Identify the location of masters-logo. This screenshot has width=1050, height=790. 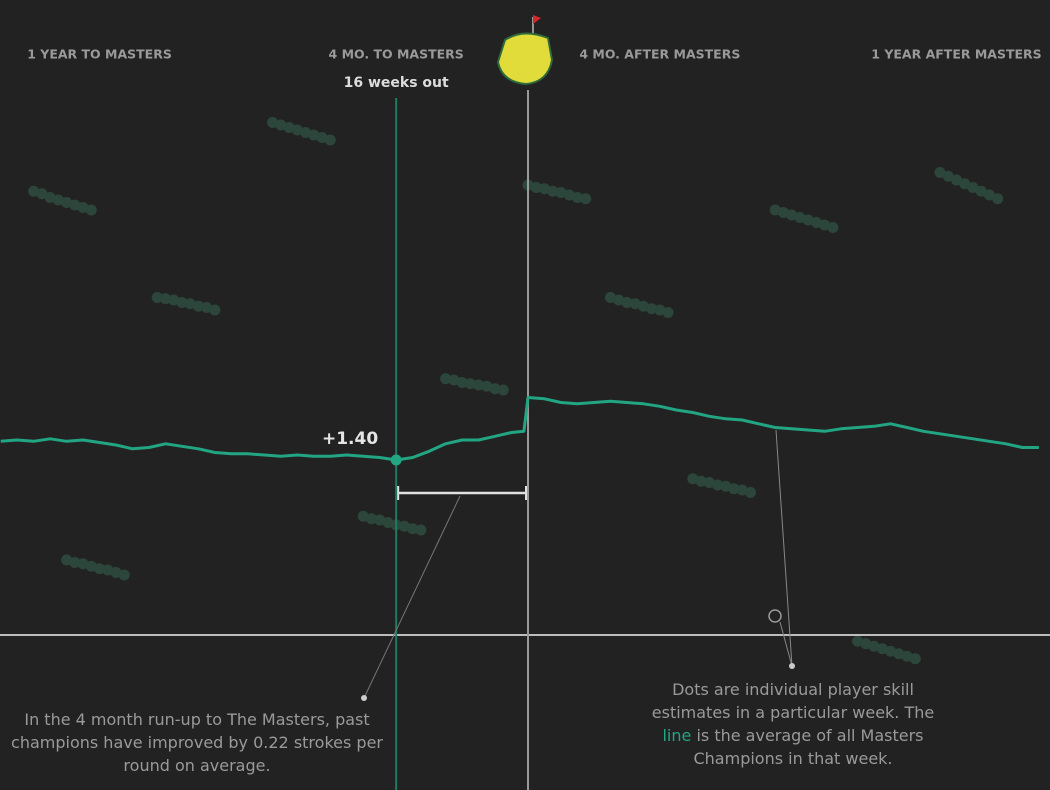
(525, 50).